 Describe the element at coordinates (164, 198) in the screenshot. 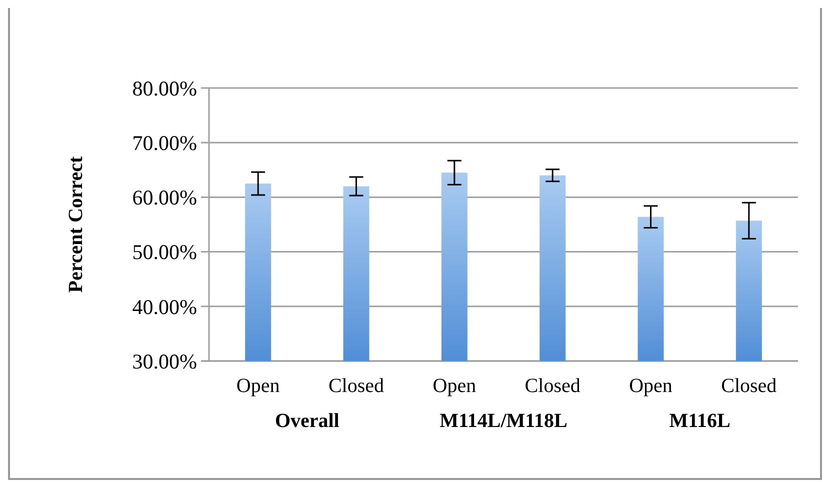

I see `y-tick-label: 60.00%` at that location.